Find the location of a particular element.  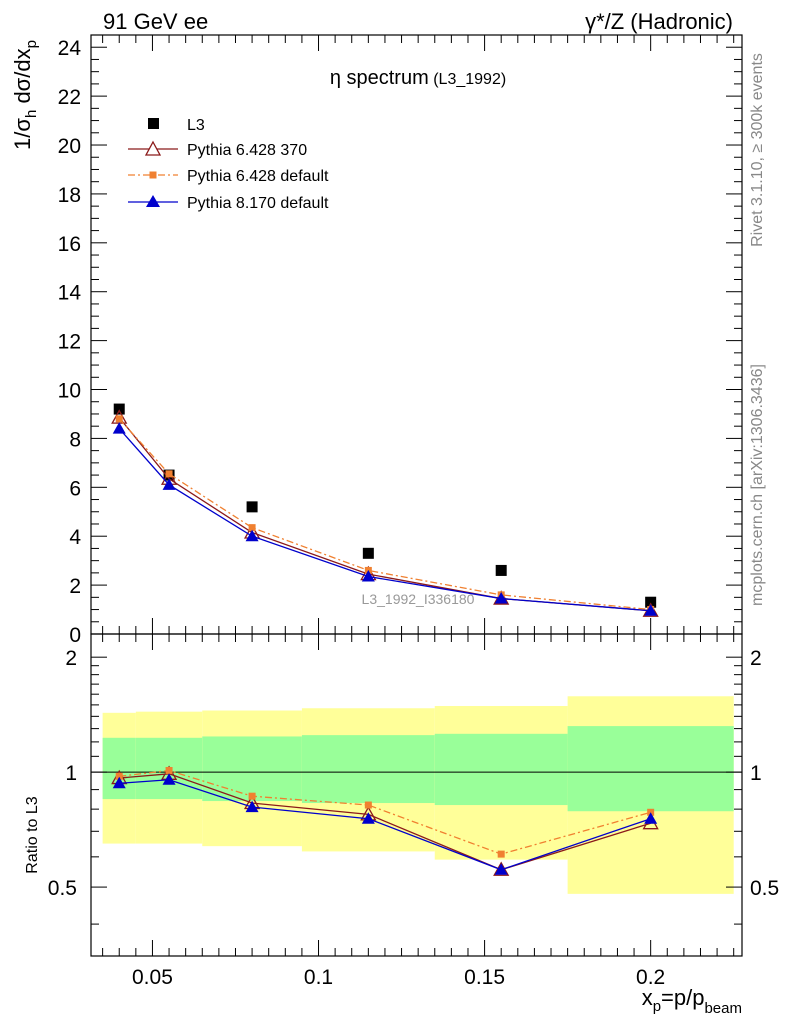

xtick-label: 0.1 is located at coordinates (318, 977).